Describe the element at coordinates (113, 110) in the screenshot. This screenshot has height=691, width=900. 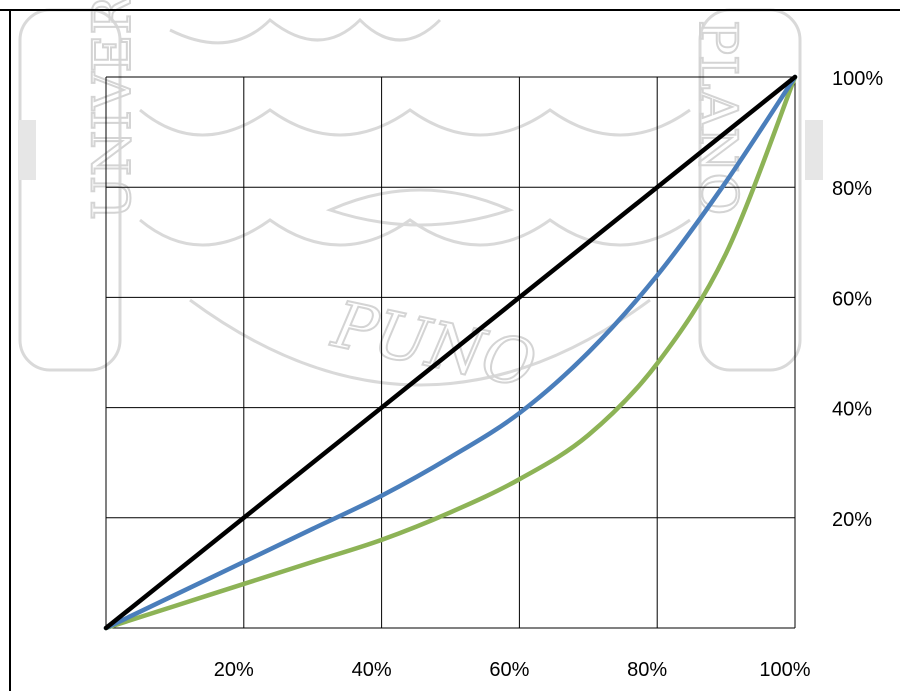
I see `watermark-text-left: UNIVER` at that location.